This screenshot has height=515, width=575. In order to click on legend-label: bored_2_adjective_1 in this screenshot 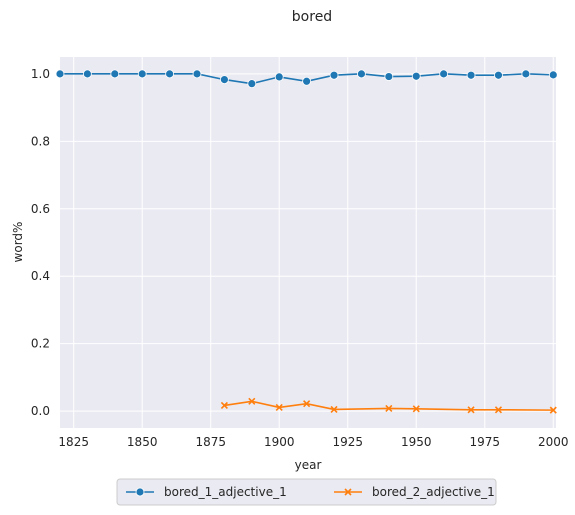, I will do `click(433, 492)`.